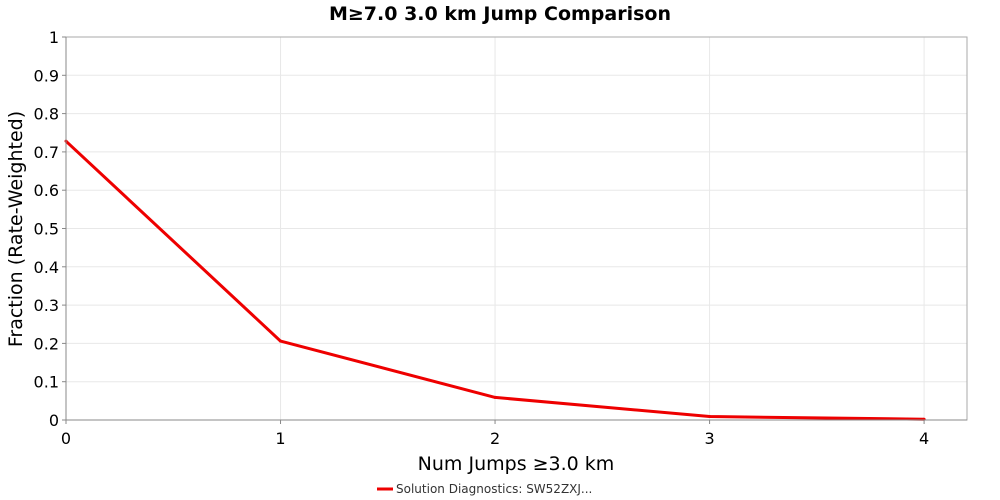 This screenshot has width=1000, height=500. I want to click on y-tick-label: 0.4, so click(46, 267).